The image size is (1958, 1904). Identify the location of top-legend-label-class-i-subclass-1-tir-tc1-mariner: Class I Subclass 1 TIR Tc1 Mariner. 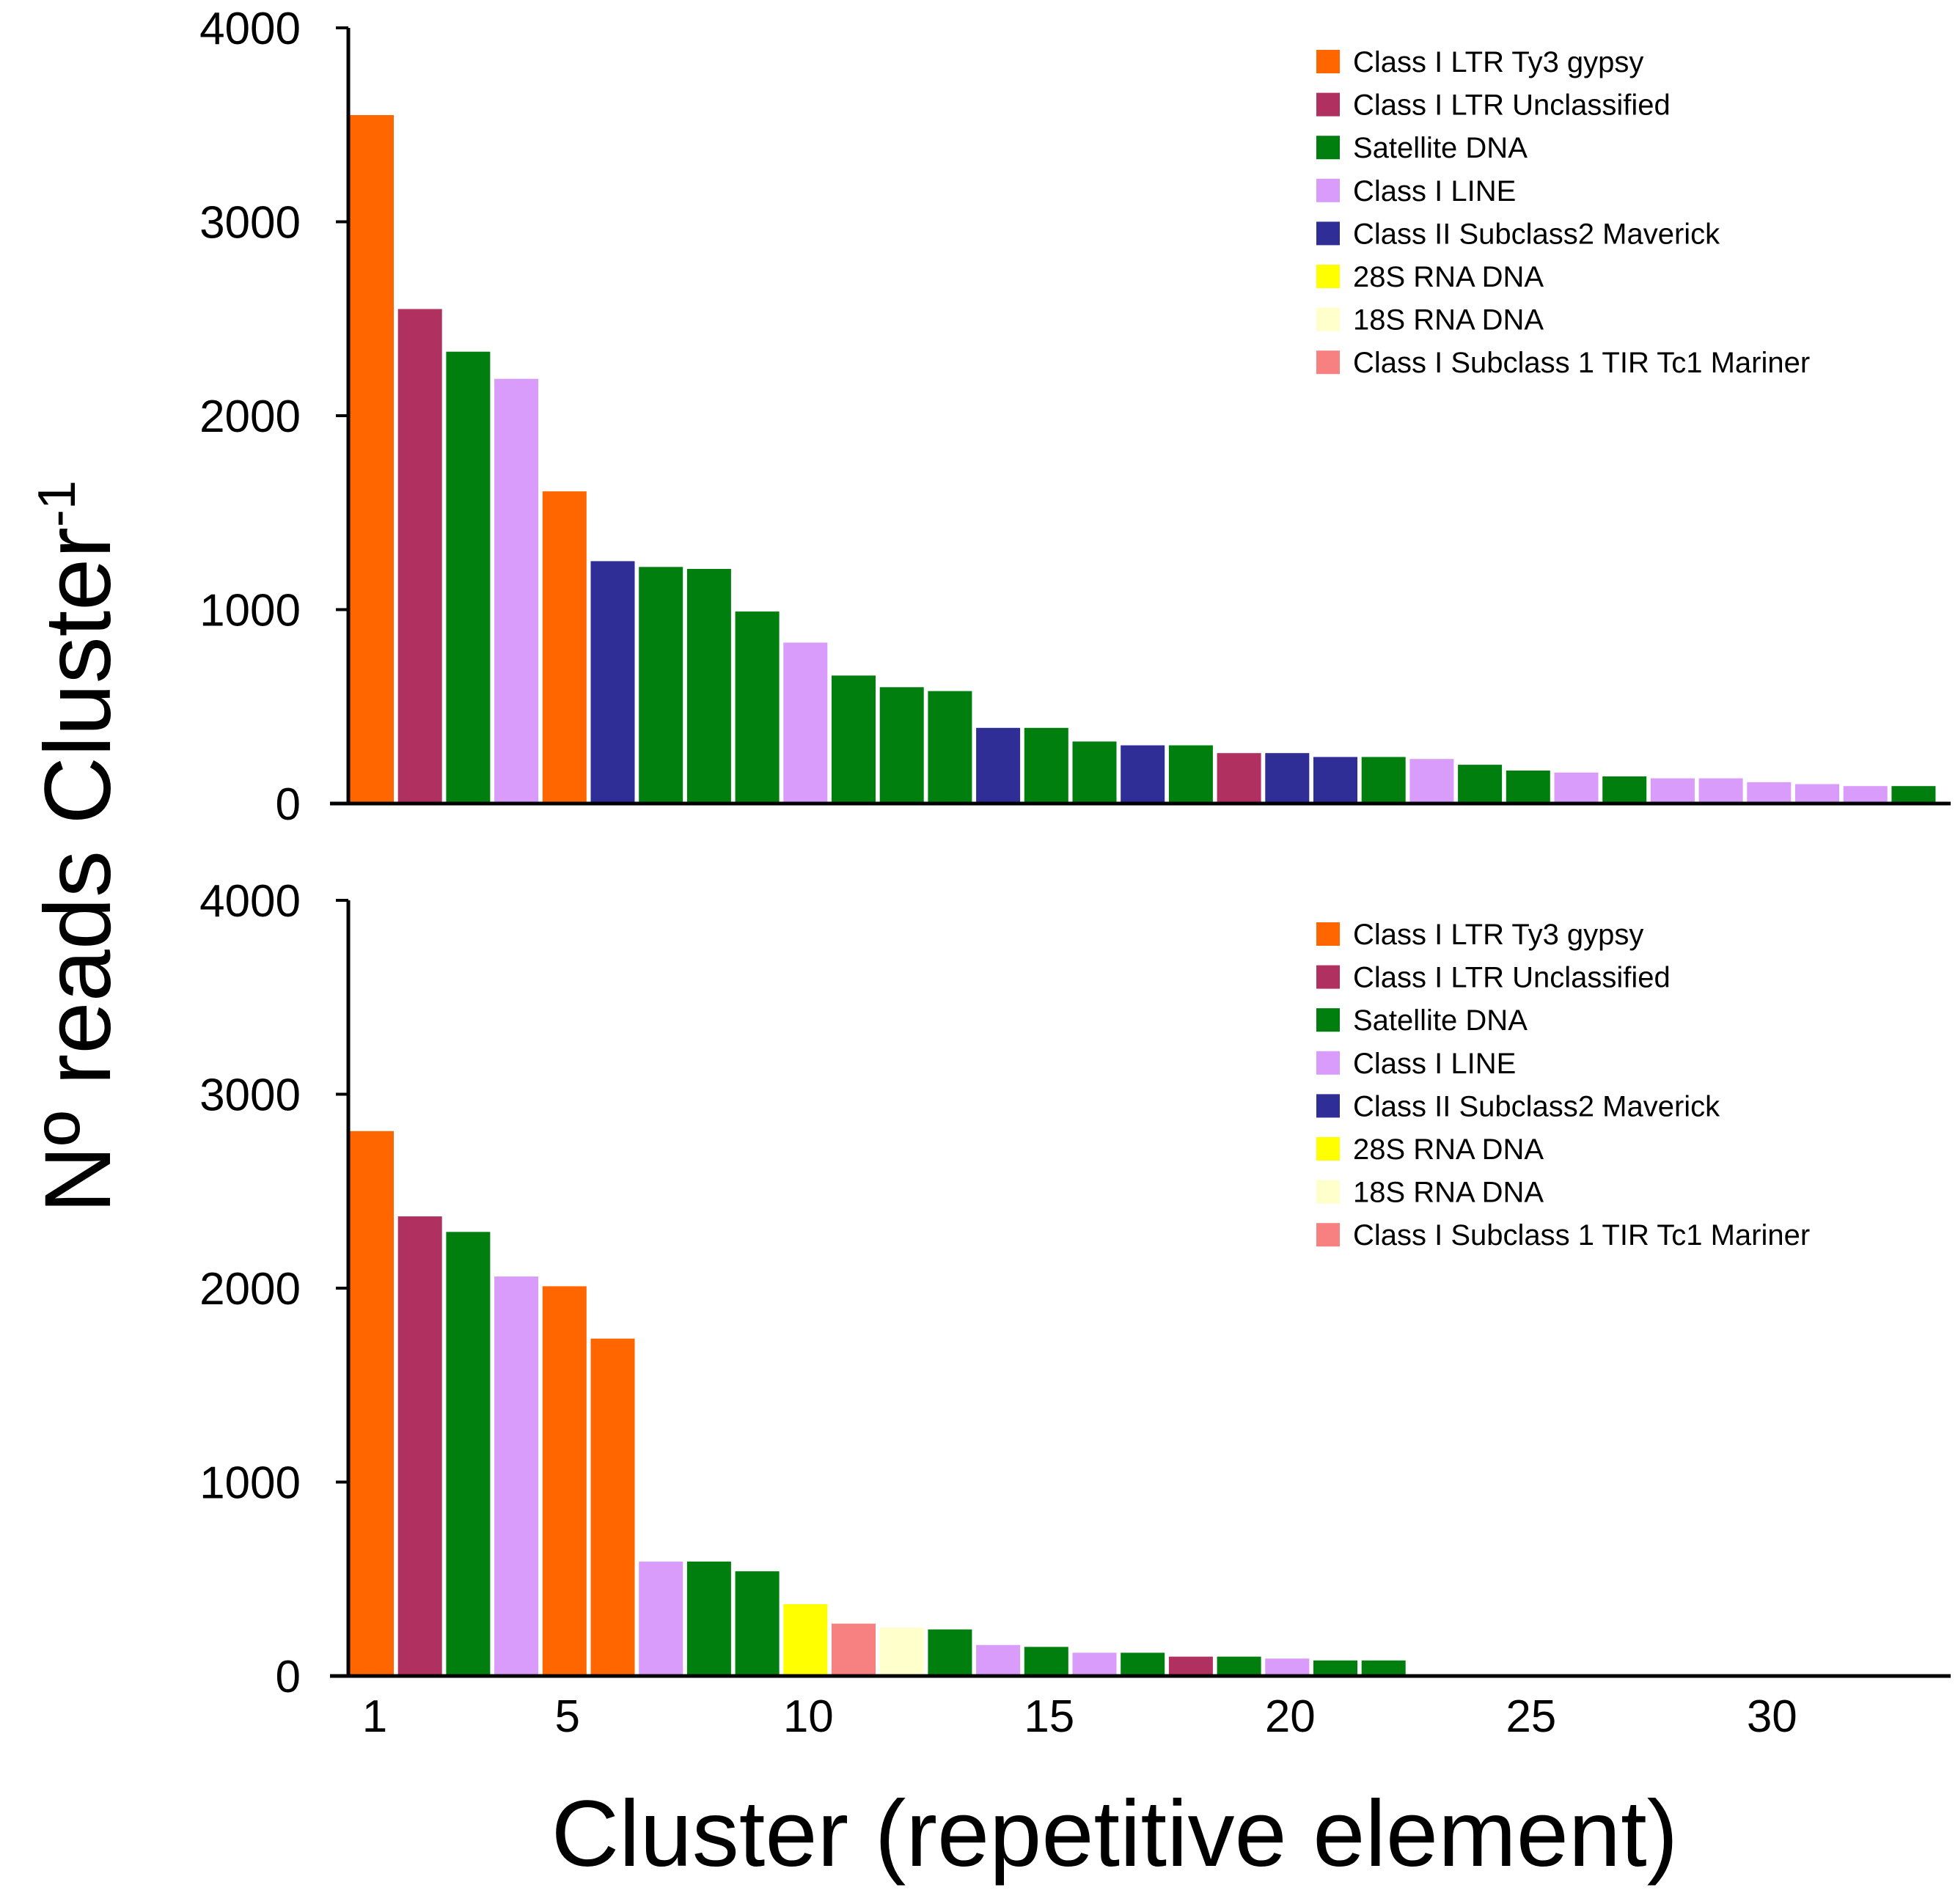
(1581, 363).